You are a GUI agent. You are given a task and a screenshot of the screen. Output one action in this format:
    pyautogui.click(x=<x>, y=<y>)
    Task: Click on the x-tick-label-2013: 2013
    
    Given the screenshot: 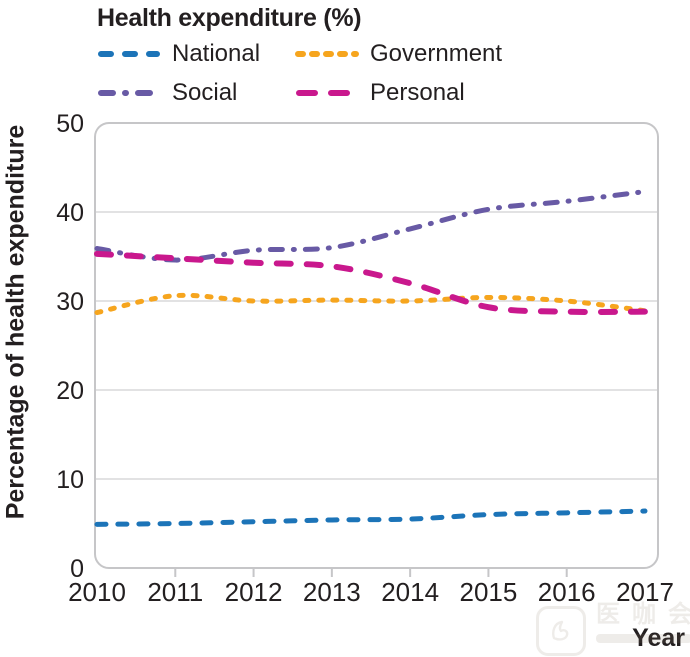 What is the action you would take?
    pyautogui.click(x=332, y=592)
    